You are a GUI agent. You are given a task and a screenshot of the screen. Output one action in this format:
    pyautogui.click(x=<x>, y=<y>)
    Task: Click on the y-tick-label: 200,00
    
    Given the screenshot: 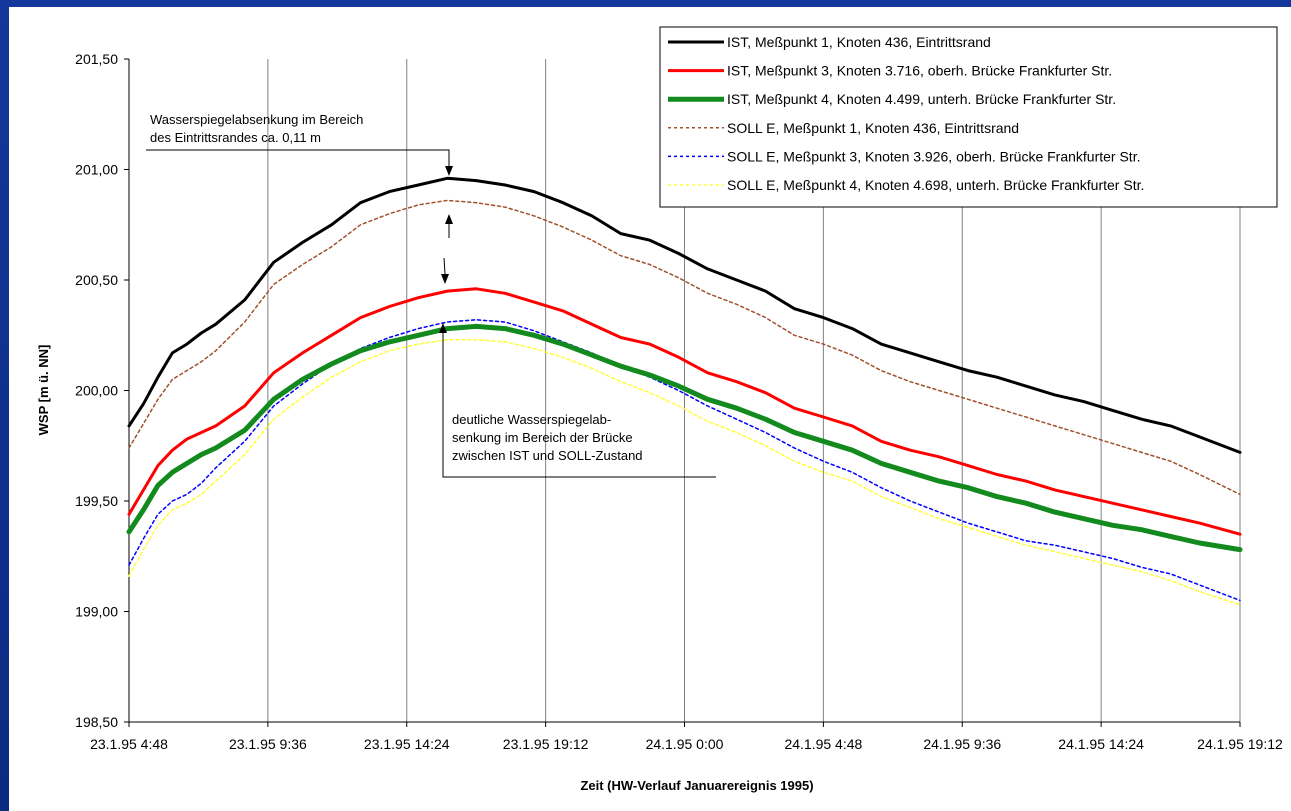 What is the action you would take?
    pyautogui.click(x=96, y=391)
    